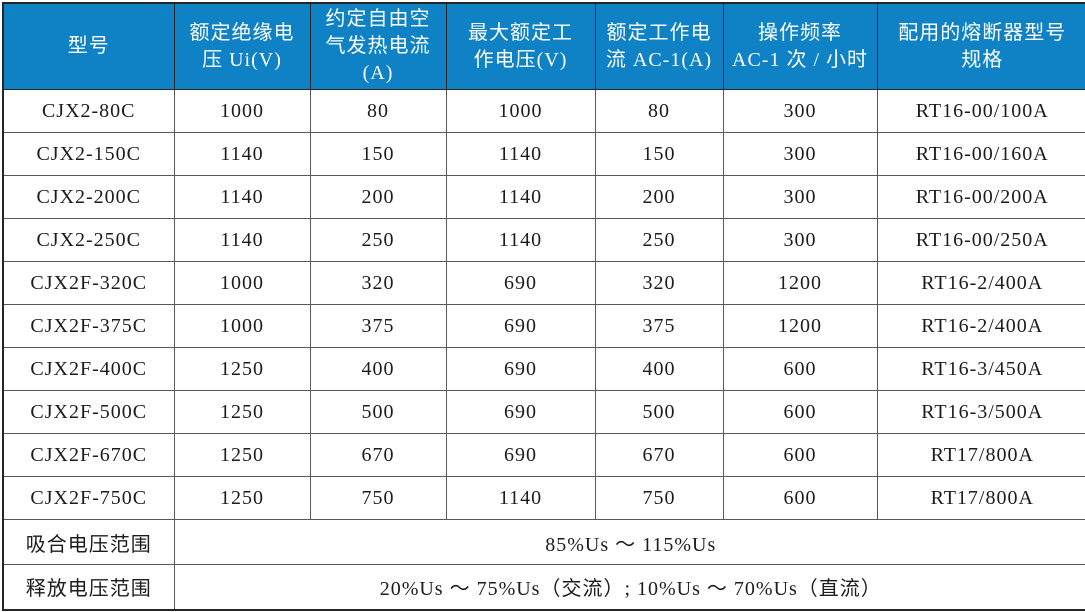  I want to click on cell-model: CJX2-150C, so click(88, 154).